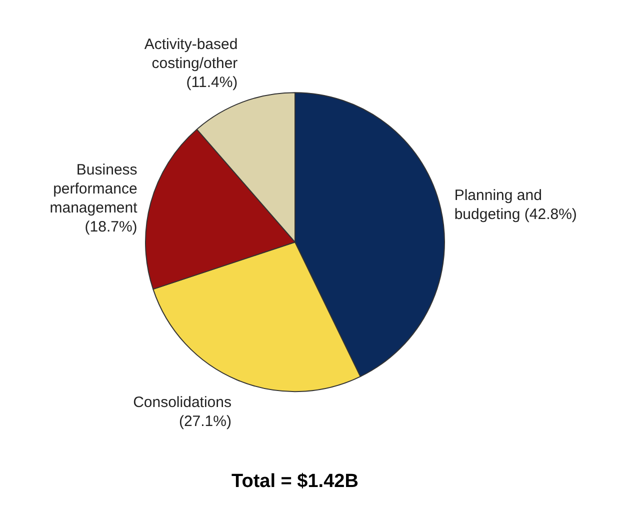 This screenshot has height=519, width=626. What do you see at coordinates (295, 481) in the screenshot?
I see `text: Total = $1.42B` at bounding box center [295, 481].